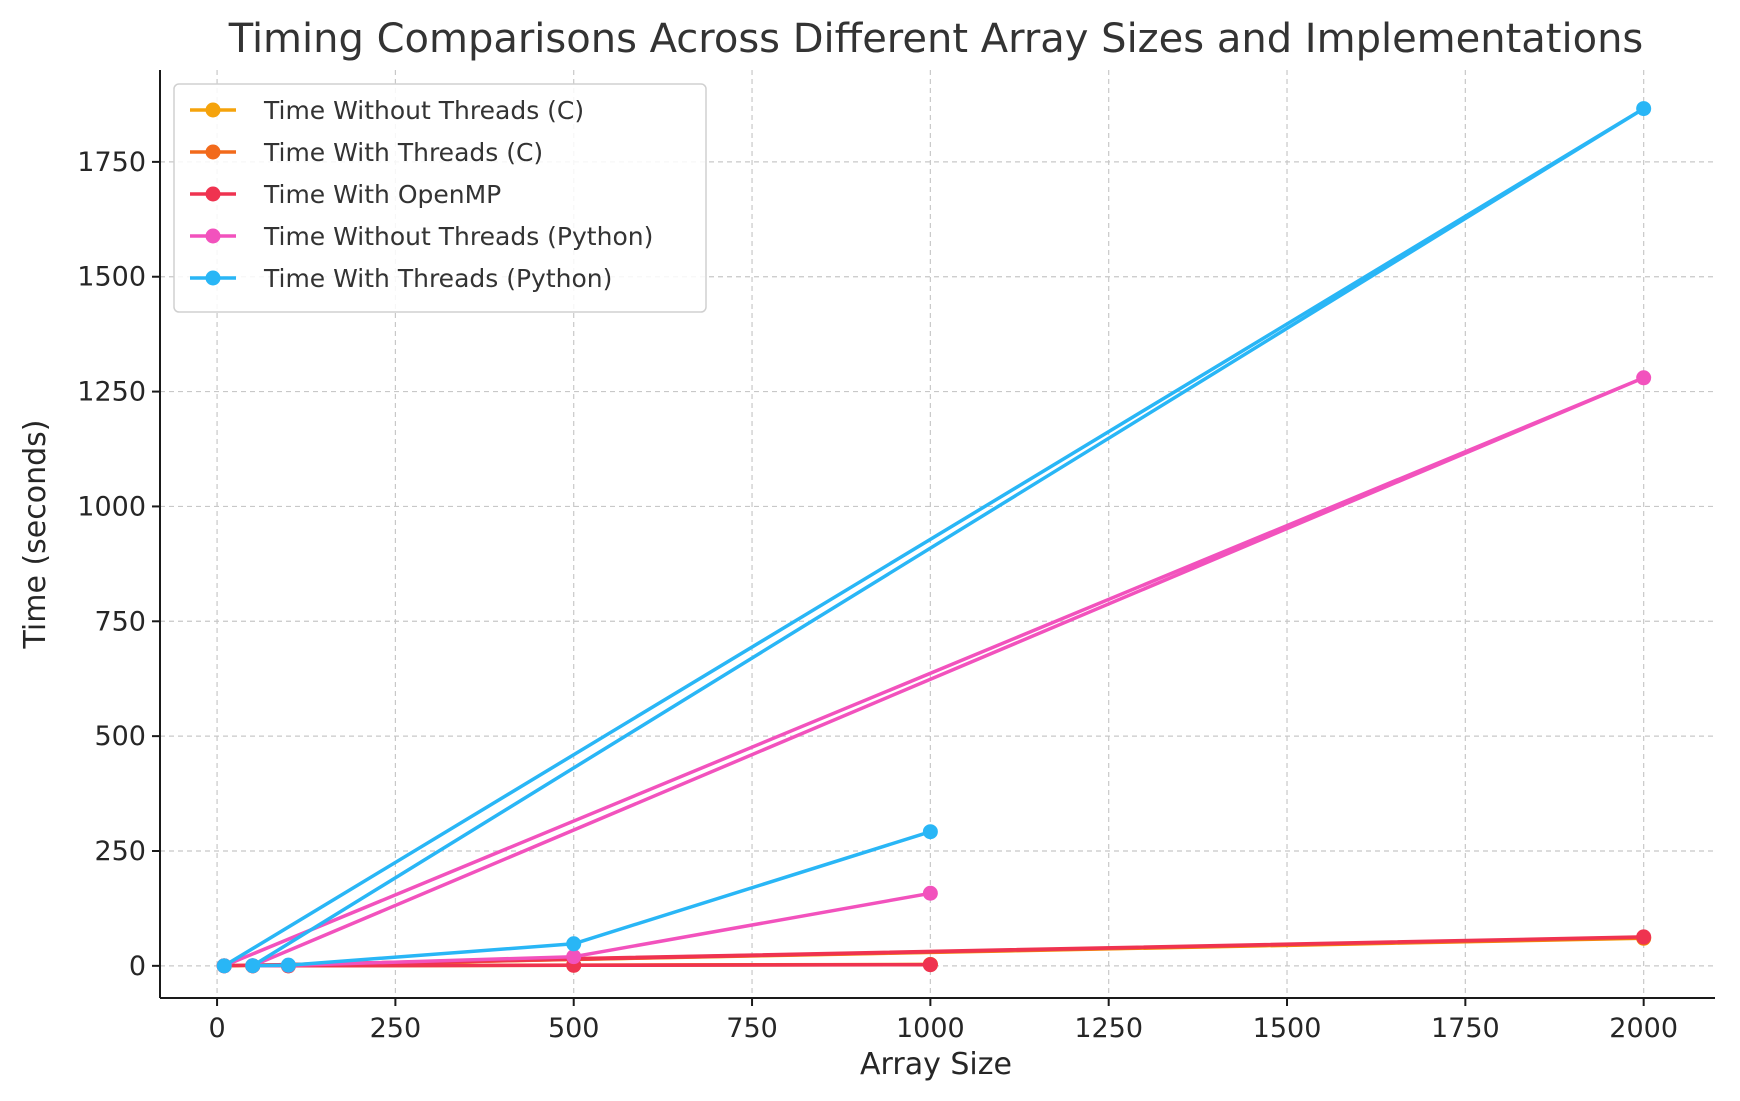 The height and width of the screenshot is (1101, 1740). Describe the element at coordinates (120, 851) in the screenshot. I see `y-tick-label: 250` at that location.